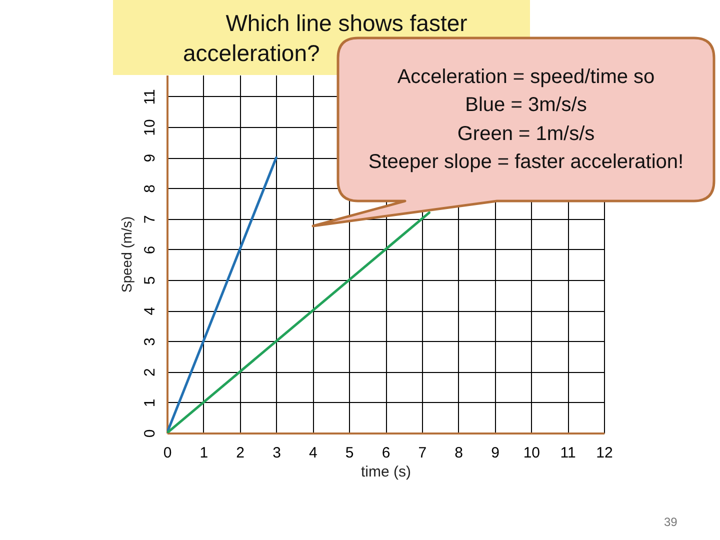 The image size is (720, 540). I want to click on x-axis-title: time (s), so click(386, 472).